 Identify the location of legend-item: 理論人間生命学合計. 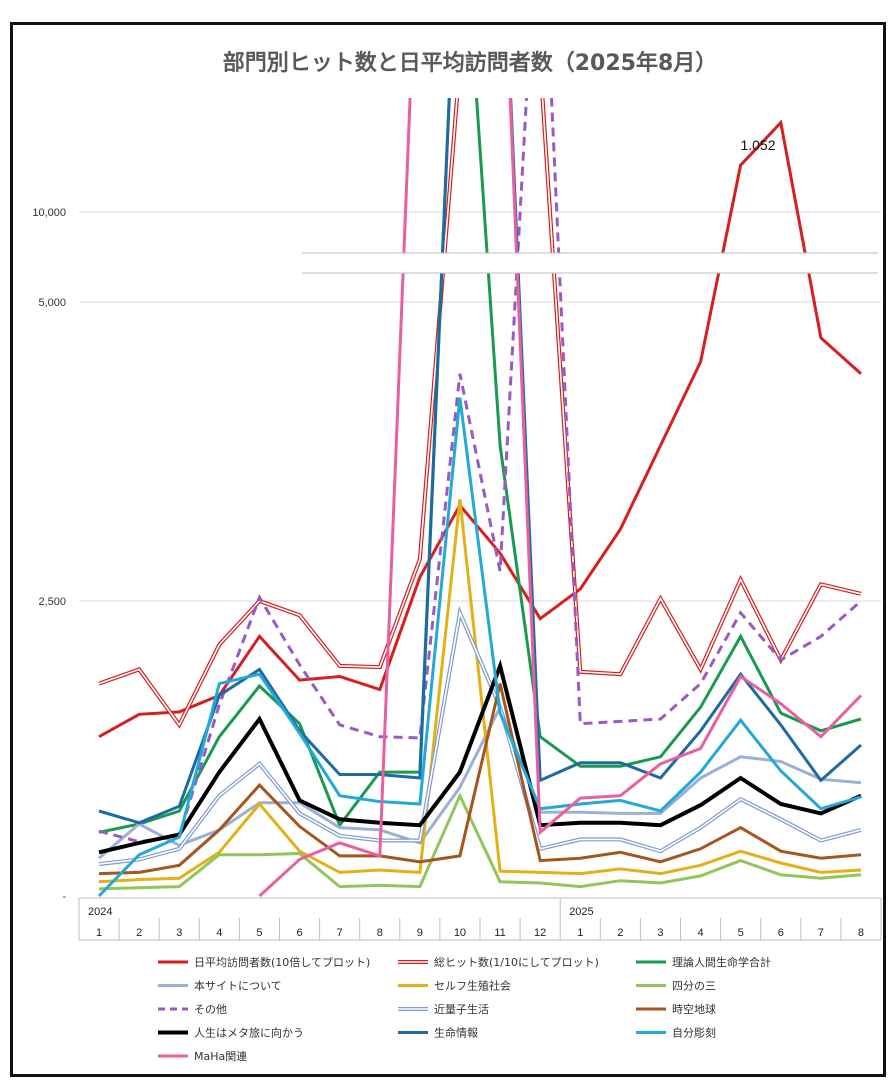
(703, 962).